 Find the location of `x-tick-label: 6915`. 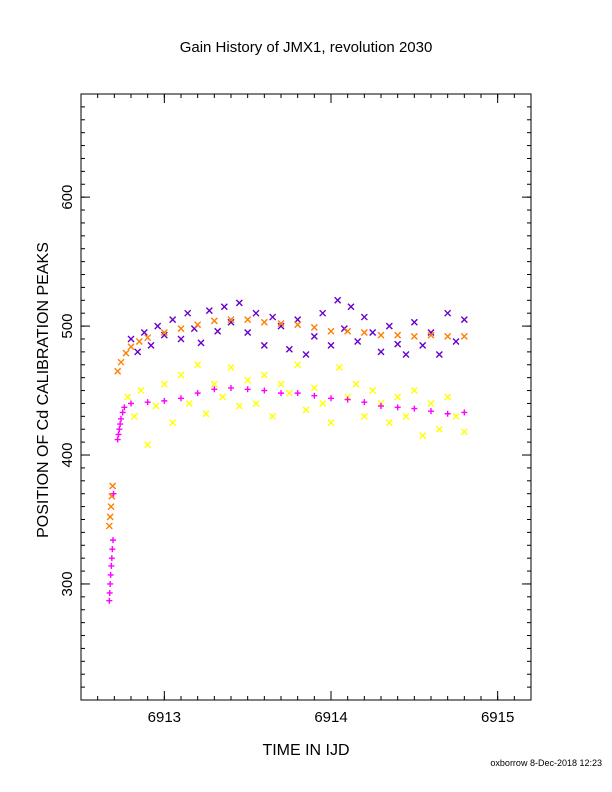

x-tick-label: 6915 is located at coordinates (497, 717).